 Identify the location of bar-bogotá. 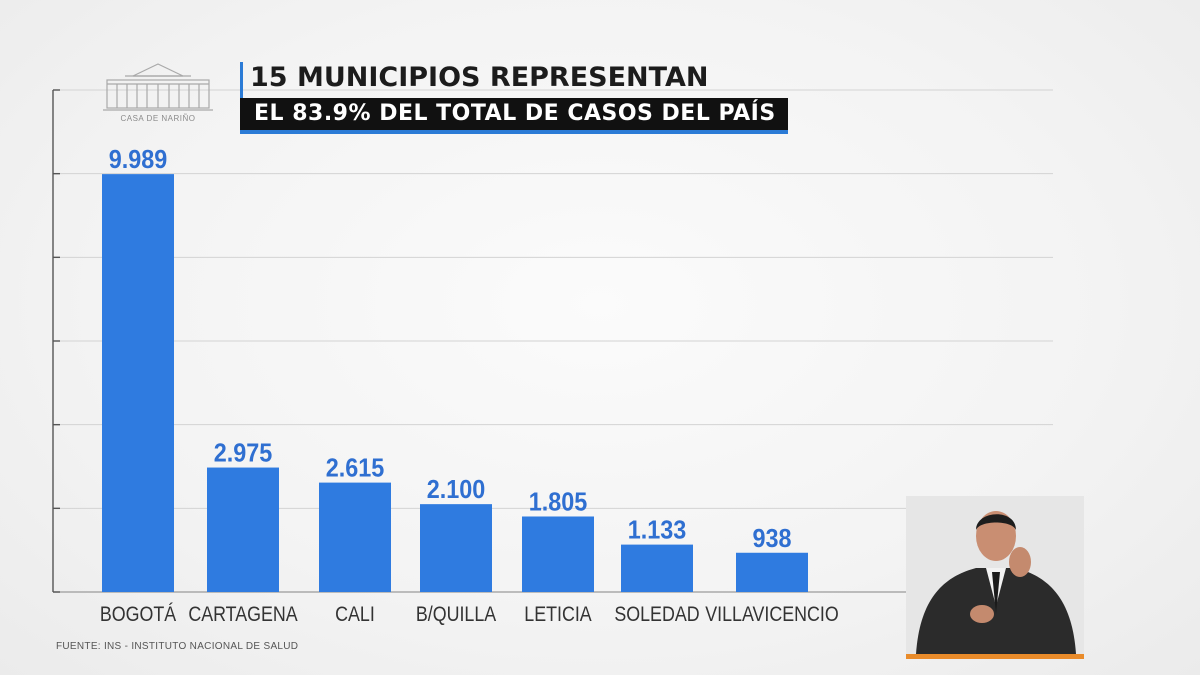
(138, 383).